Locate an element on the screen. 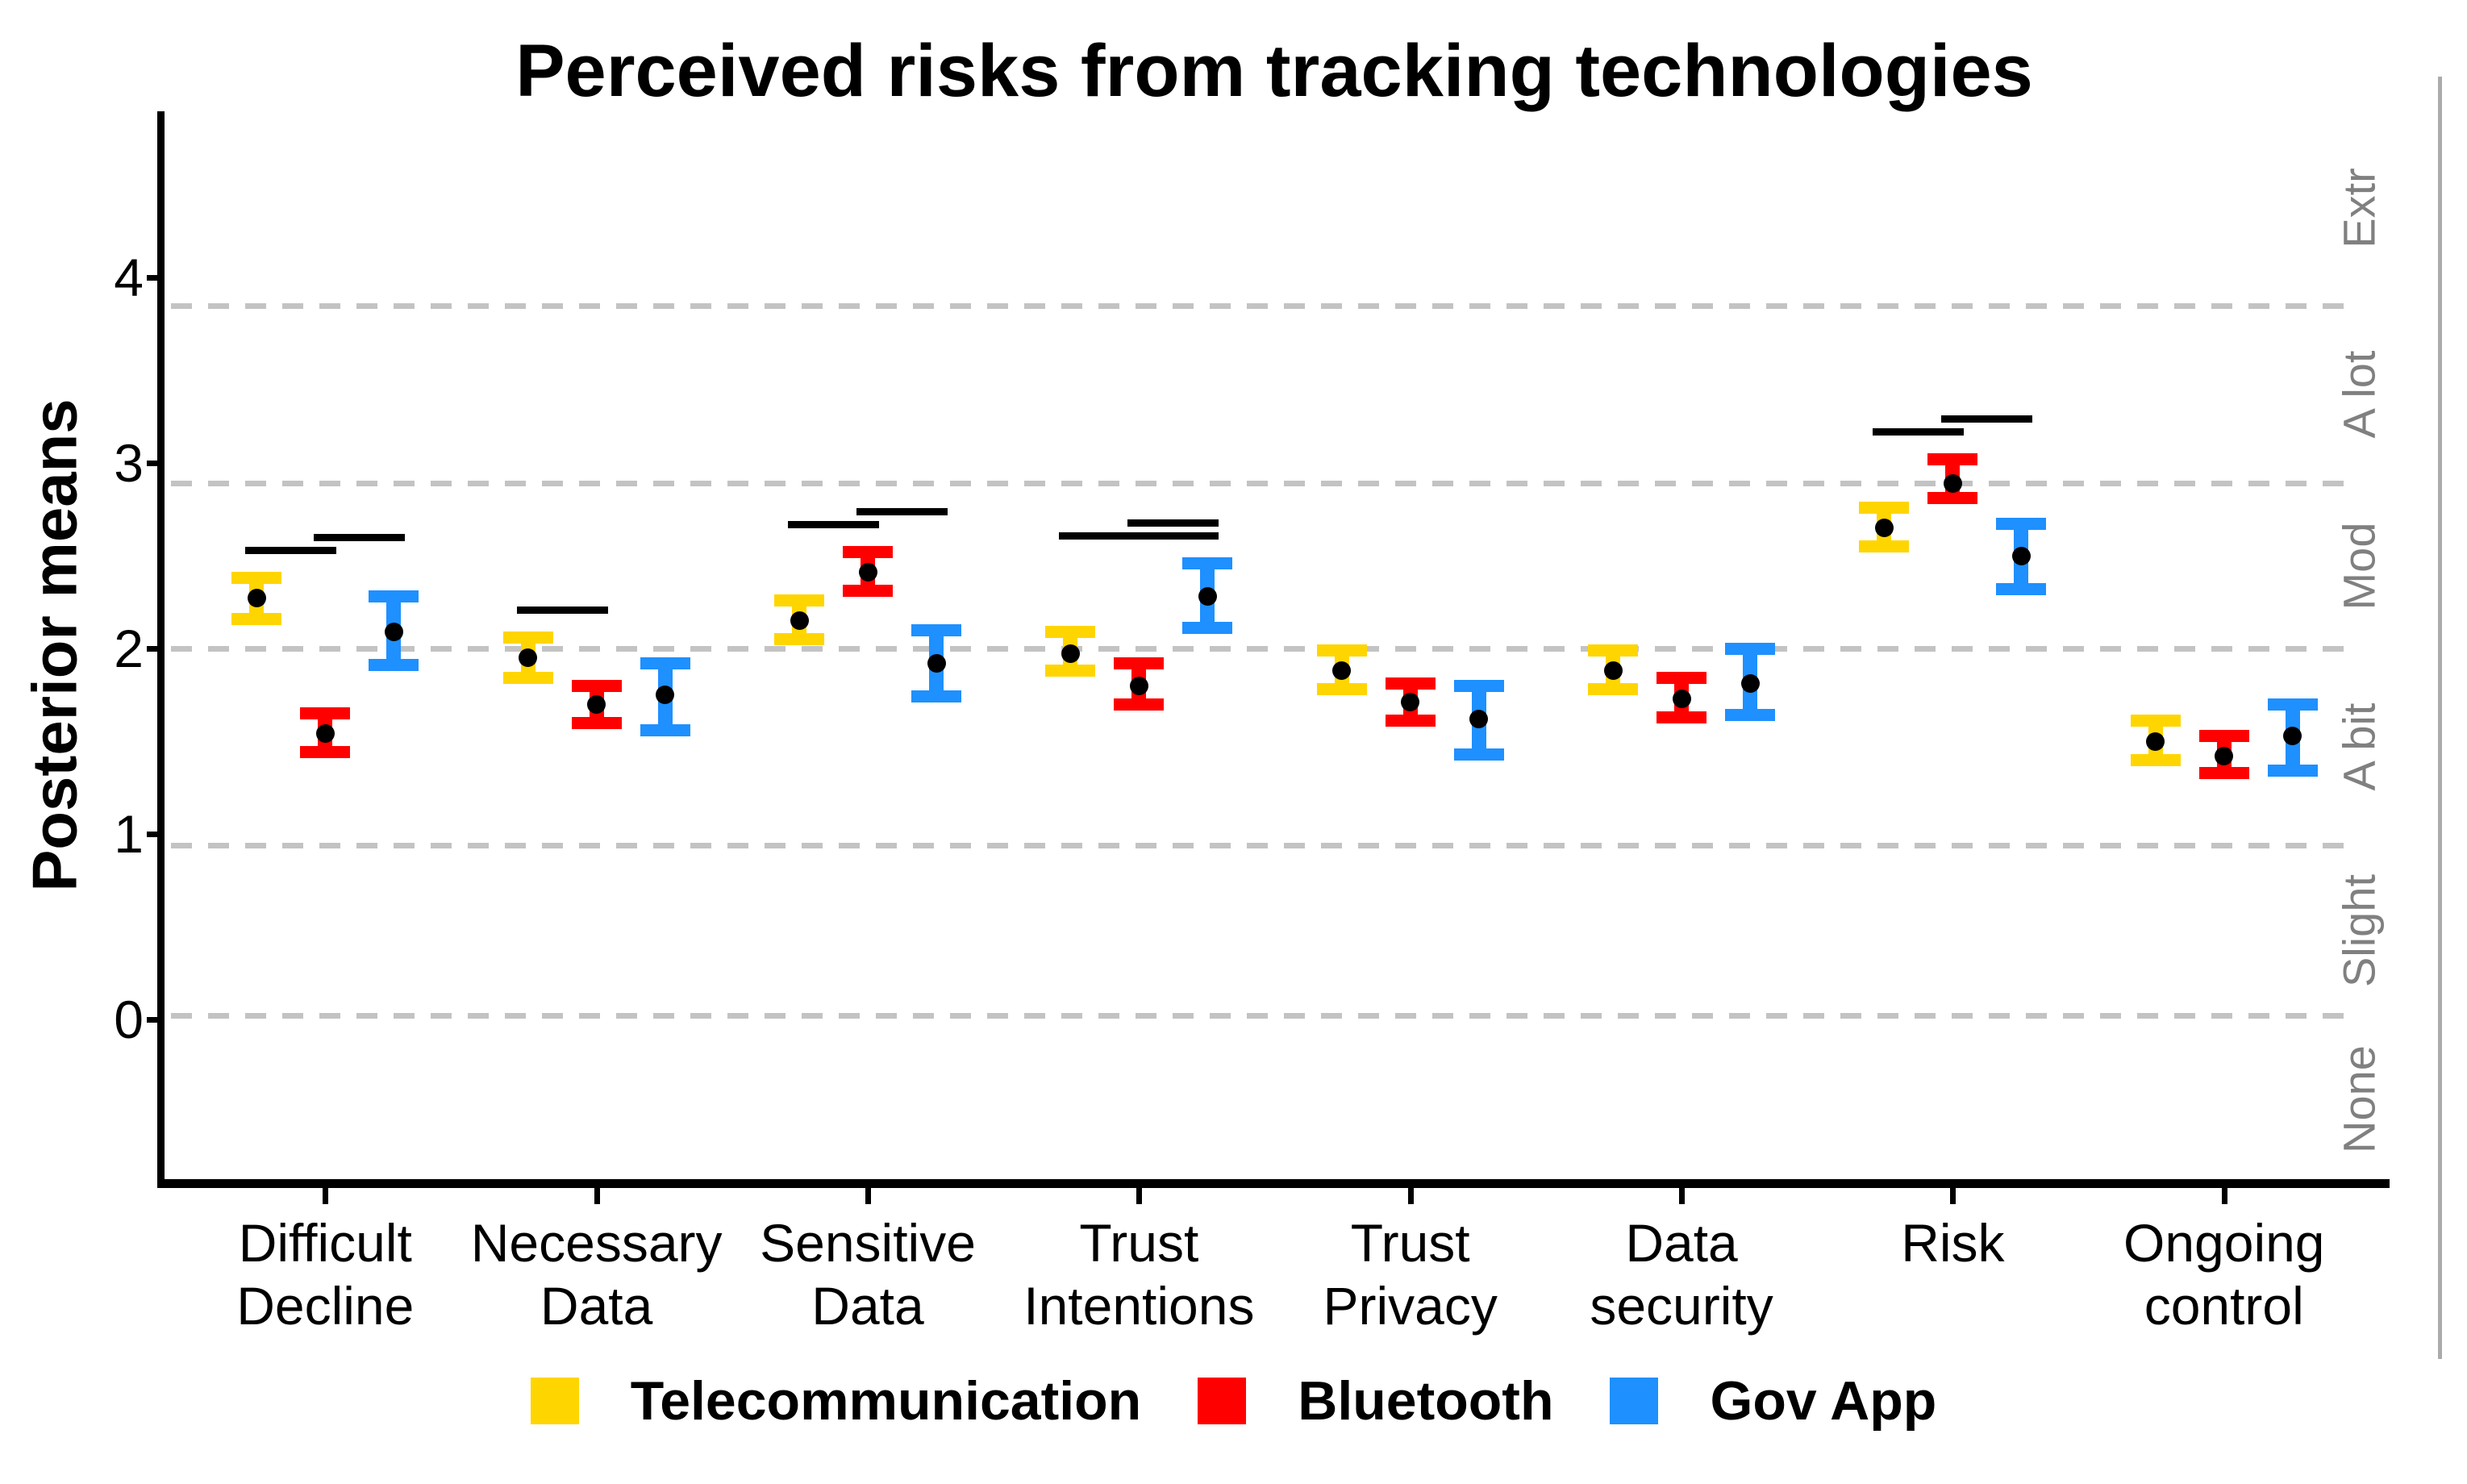  x-category-label-line: Decline is located at coordinates (325, 1306).